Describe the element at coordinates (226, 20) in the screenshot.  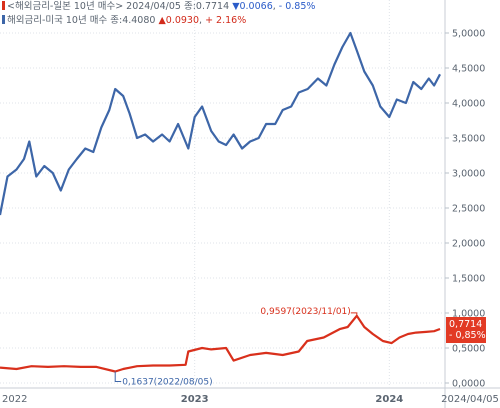
I see `legend-us-pct: + 2.16%` at that location.